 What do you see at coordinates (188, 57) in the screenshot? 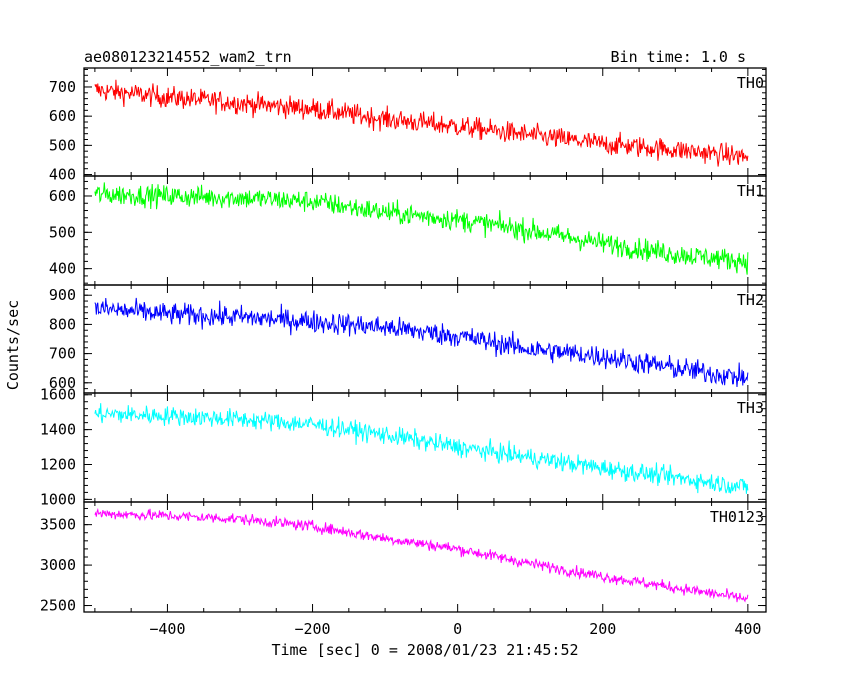
I see `chart-title: ae080123214552_wam2_trn` at bounding box center [188, 57].